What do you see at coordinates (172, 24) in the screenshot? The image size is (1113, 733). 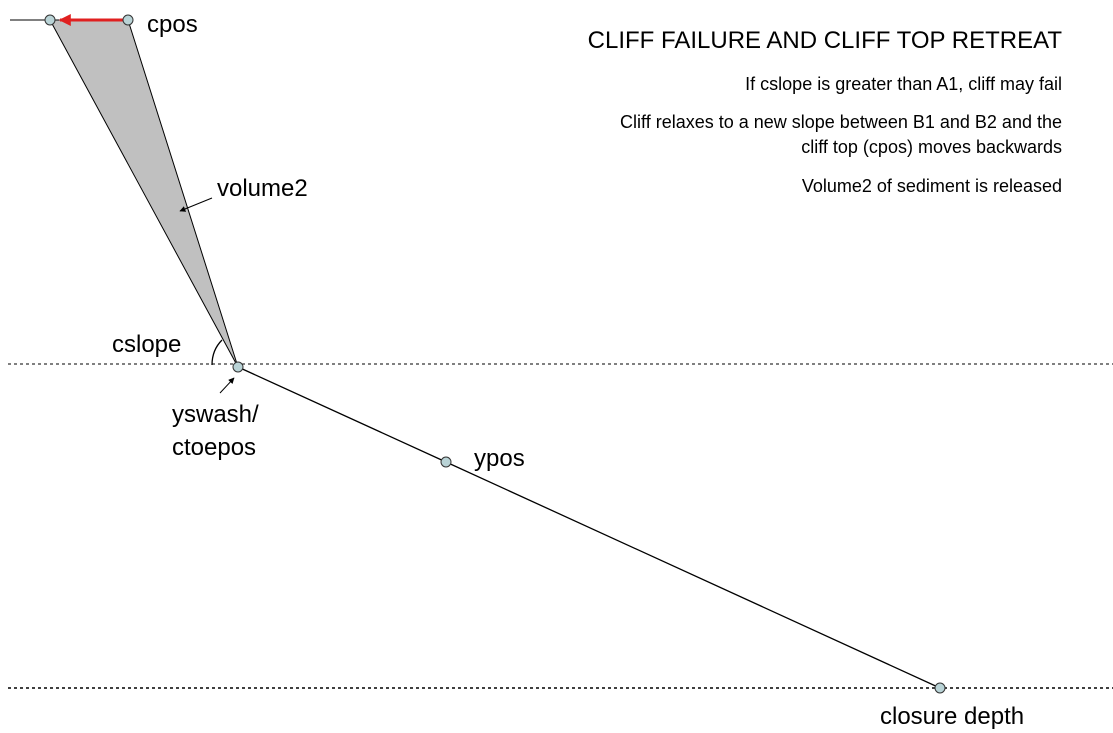 I see `label: cpos` at bounding box center [172, 24].